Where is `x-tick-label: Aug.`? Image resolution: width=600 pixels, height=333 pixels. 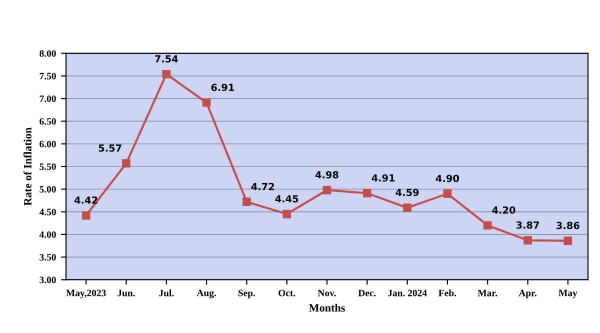 x-tick-label: Aug. is located at coordinates (206, 294).